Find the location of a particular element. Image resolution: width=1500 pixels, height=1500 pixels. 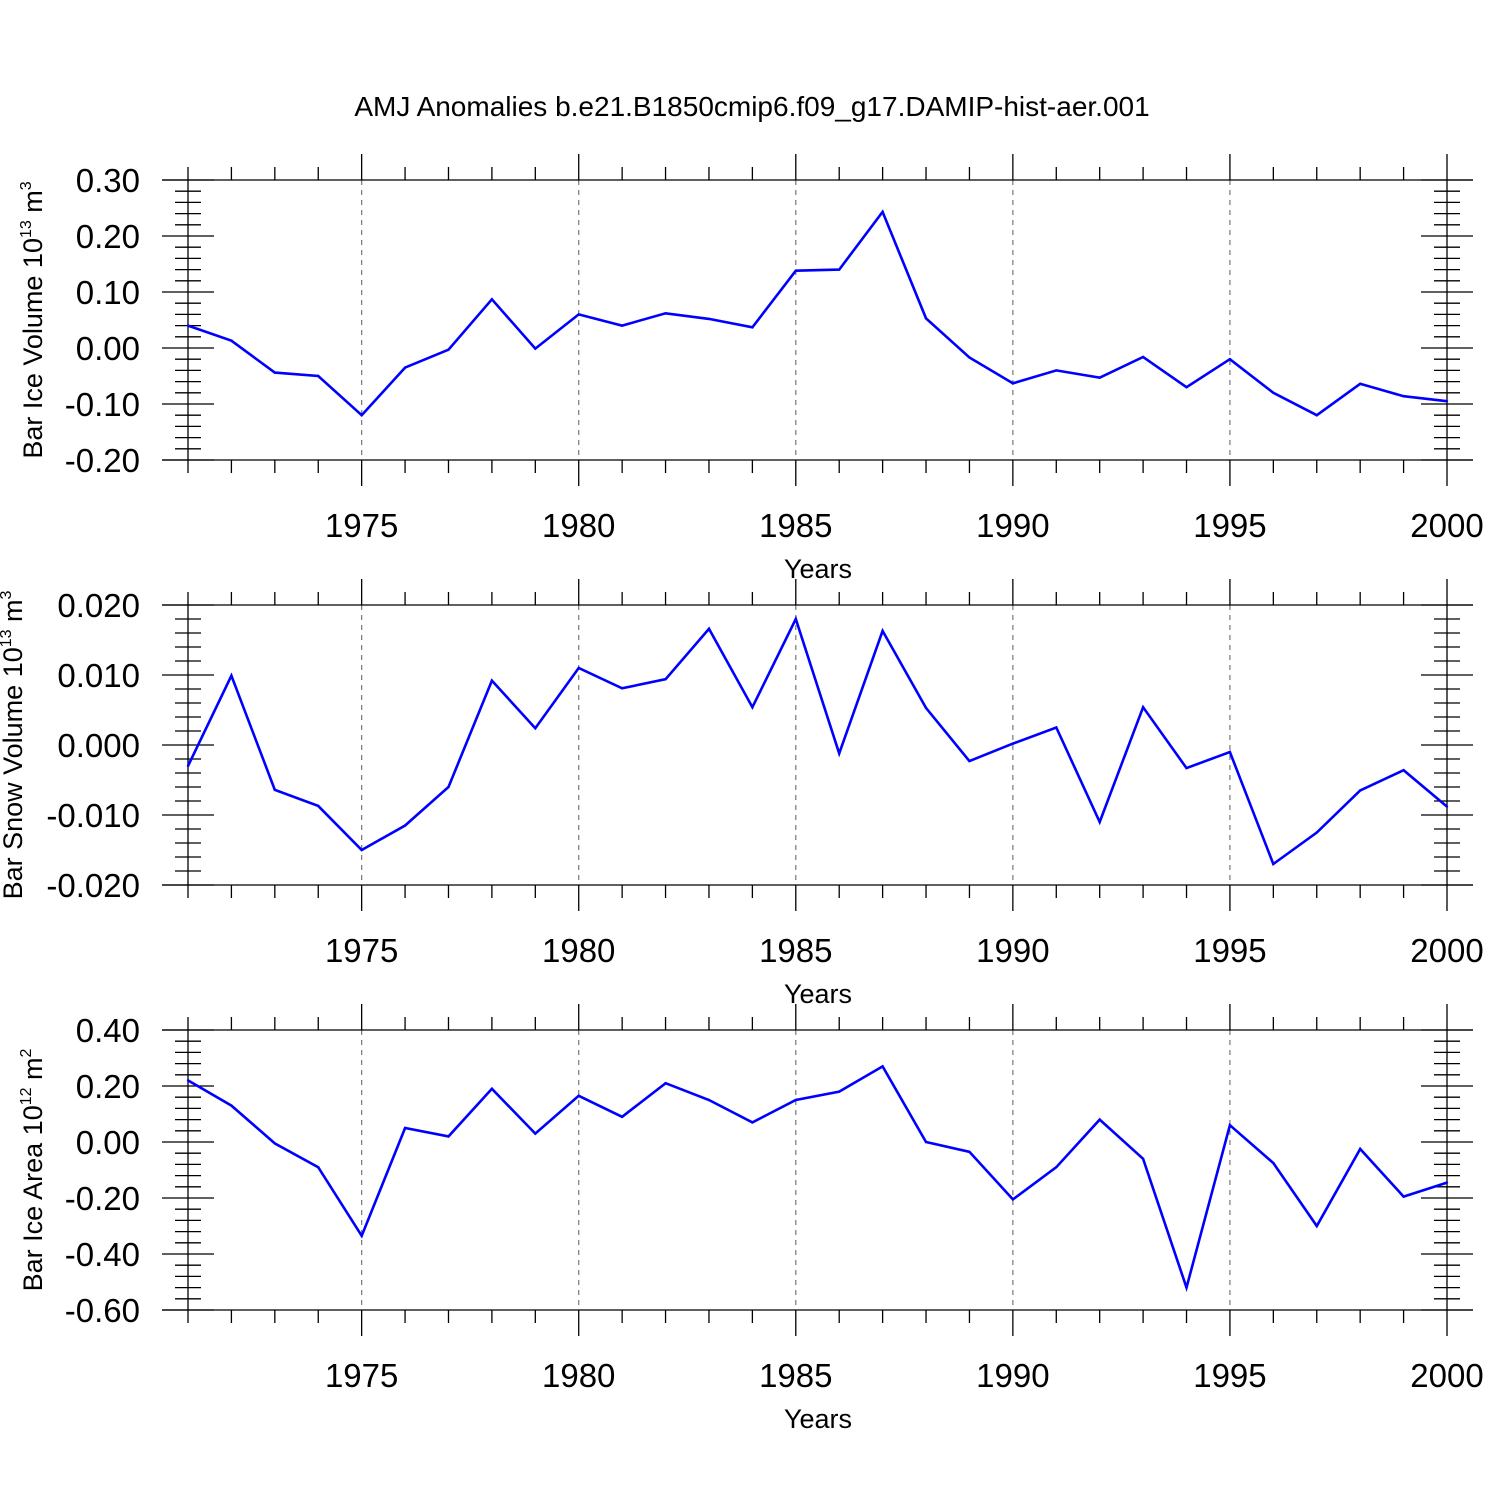

y-axis-label-unit-exponent: 3 is located at coordinates (7, 594).